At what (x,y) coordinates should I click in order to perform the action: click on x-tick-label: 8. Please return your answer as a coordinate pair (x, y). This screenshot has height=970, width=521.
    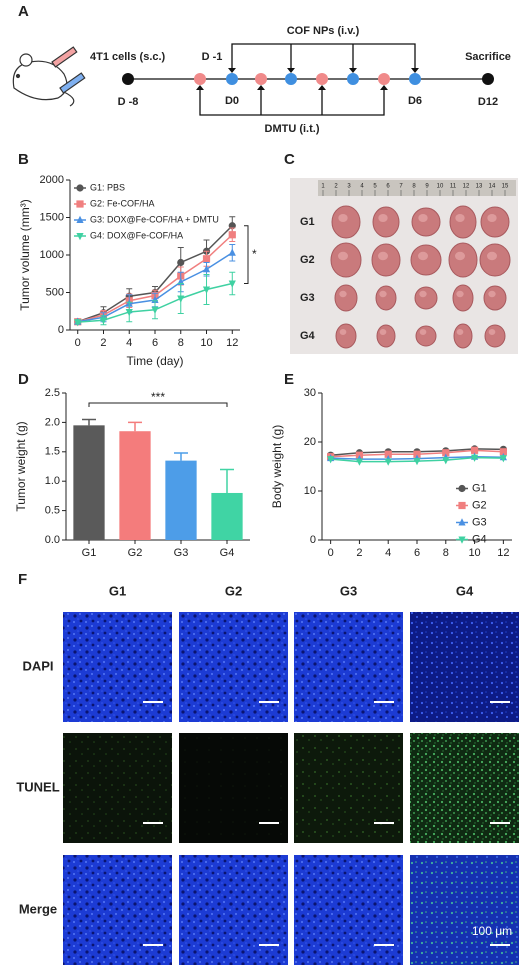
    Looking at the image, I should click on (181, 343).